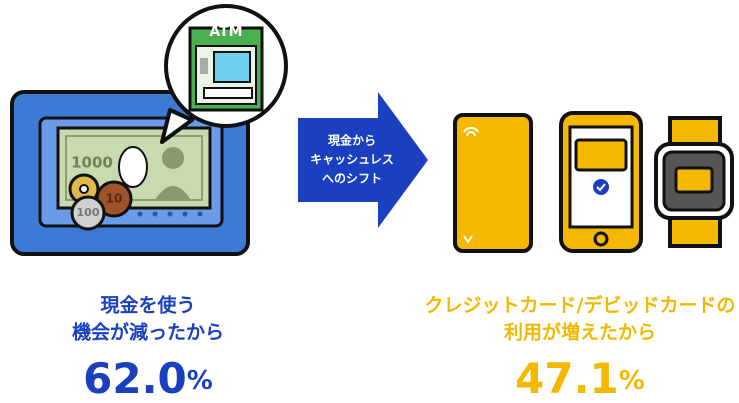  I want to click on atm-slot, so click(204, 66).